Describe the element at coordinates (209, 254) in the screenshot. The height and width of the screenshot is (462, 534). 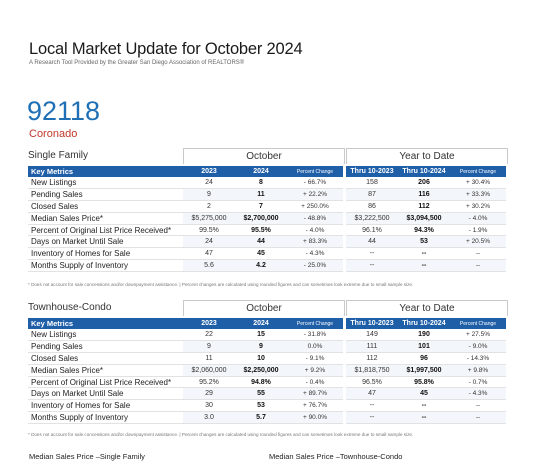
I see `oct-2023-value: 47` at that location.